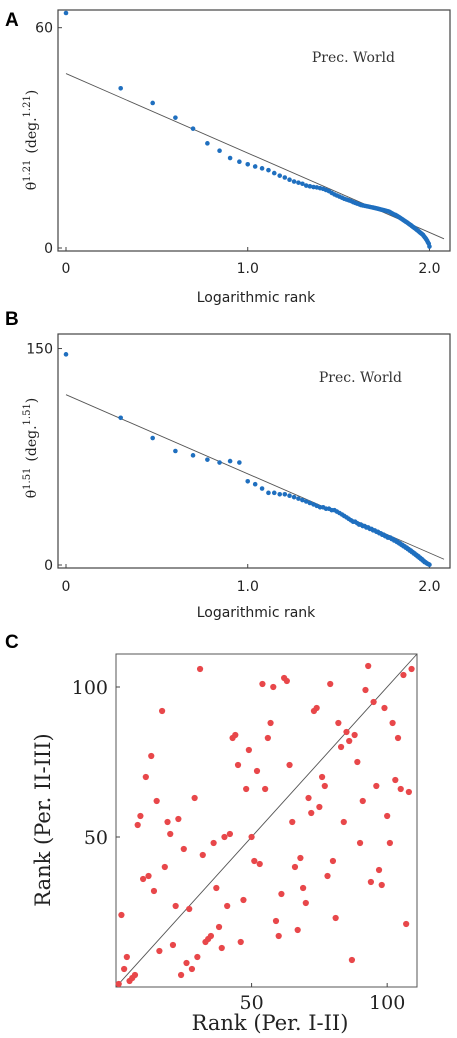 Image resolution: width=457 pixels, height=1038 pixels. I want to click on panel-a-y-tick-label: 0, so click(48, 249).